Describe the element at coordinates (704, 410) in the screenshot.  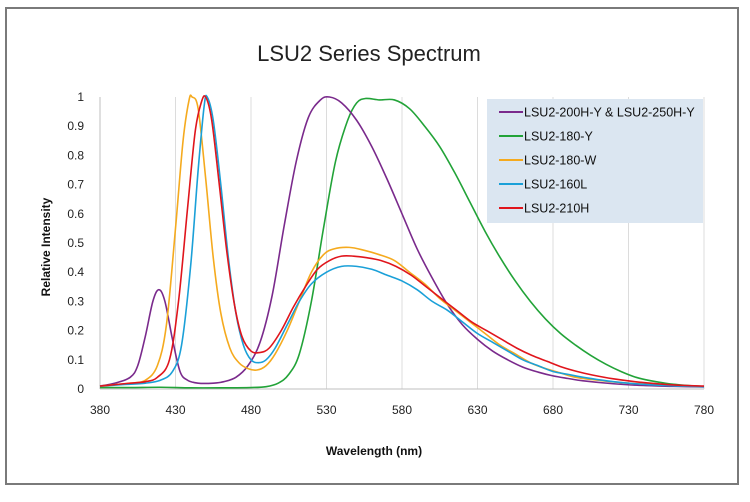
I see `x-tick-label: 780` at that location.